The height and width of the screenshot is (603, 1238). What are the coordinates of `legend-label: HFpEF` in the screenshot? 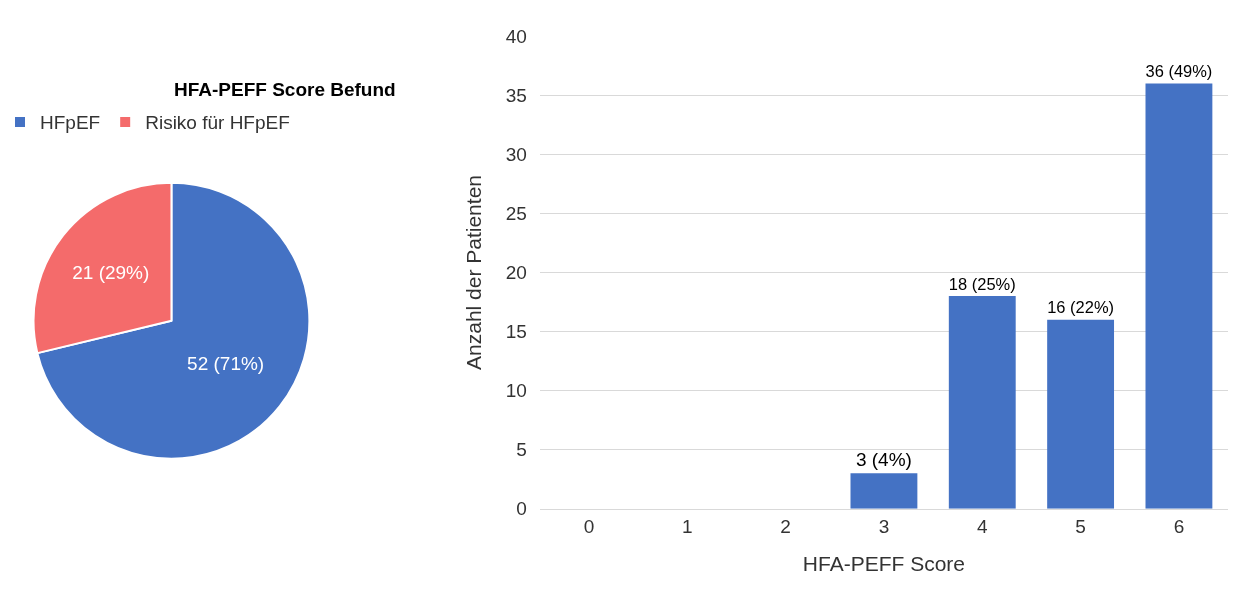 It's located at (70, 123).